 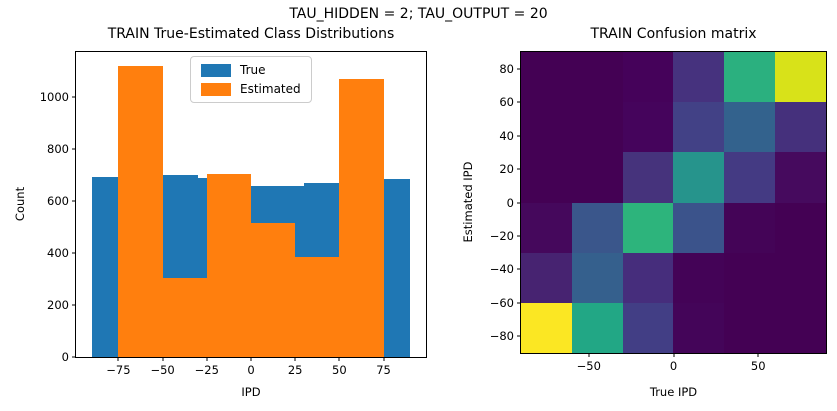 What do you see at coordinates (418, 14) in the screenshot?
I see `figure-suptitle: TAU_HIDDEN = 2; TAU_OUTPUT = 20` at bounding box center [418, 14].